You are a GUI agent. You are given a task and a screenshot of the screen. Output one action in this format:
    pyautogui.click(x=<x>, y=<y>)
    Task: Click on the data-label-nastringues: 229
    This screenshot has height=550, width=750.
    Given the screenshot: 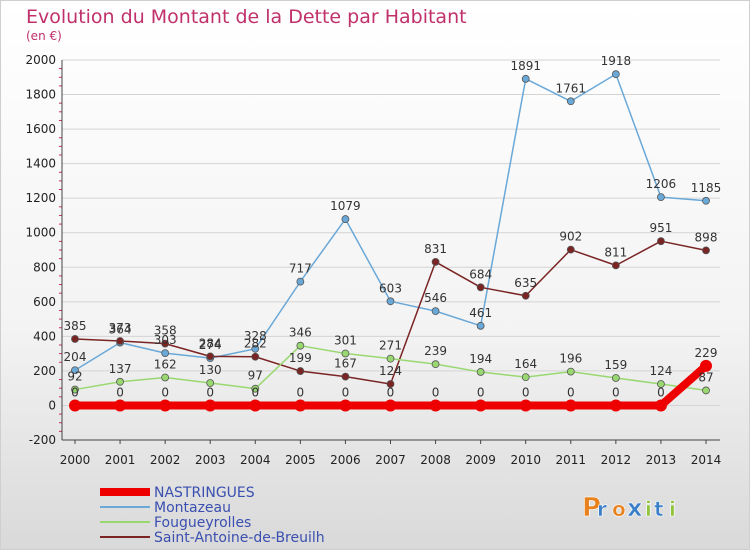 What is the action you would take?
    pyautogui.click(x=706, y=353)
    